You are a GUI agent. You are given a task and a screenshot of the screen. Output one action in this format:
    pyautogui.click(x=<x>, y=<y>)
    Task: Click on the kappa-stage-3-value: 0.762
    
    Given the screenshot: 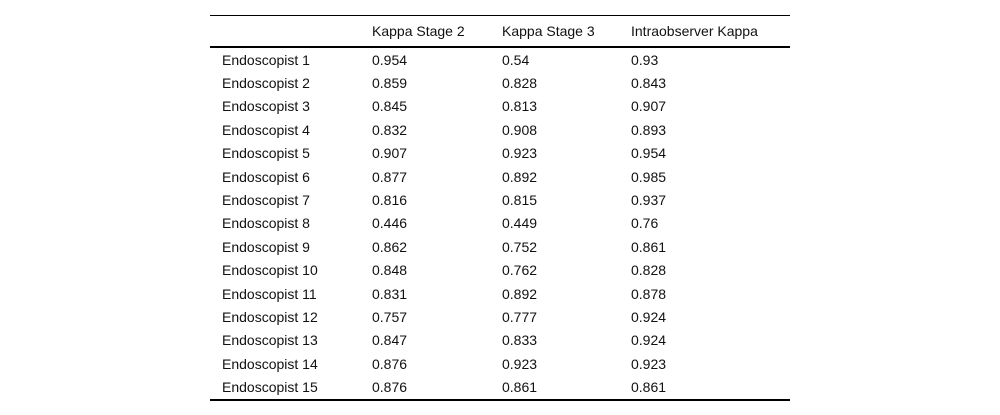 What is the action you would take?
    pyautogui.click(x=520, y=270)
    